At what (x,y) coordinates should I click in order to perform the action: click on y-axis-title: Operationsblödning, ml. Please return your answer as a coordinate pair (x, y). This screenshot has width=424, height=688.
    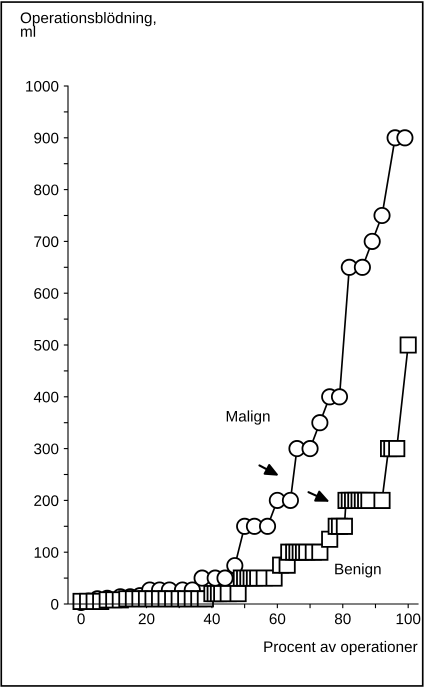
    Looking at the image, I should click on (88, 24).